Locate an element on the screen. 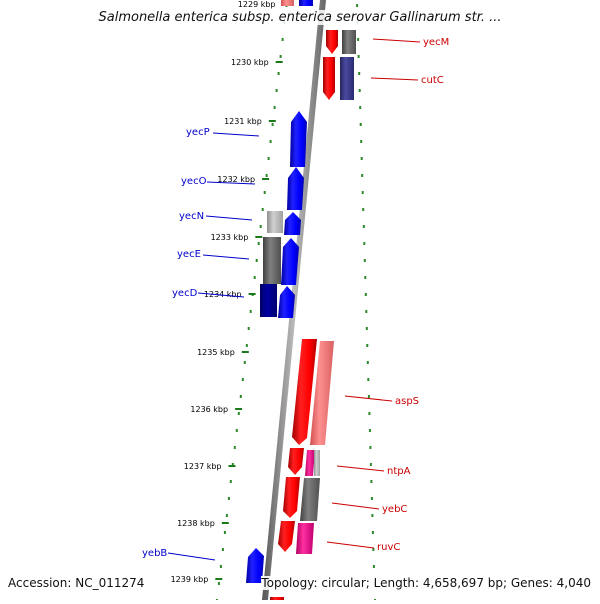  gene-label-cutC: cutC is located at coordinates (432, 80).